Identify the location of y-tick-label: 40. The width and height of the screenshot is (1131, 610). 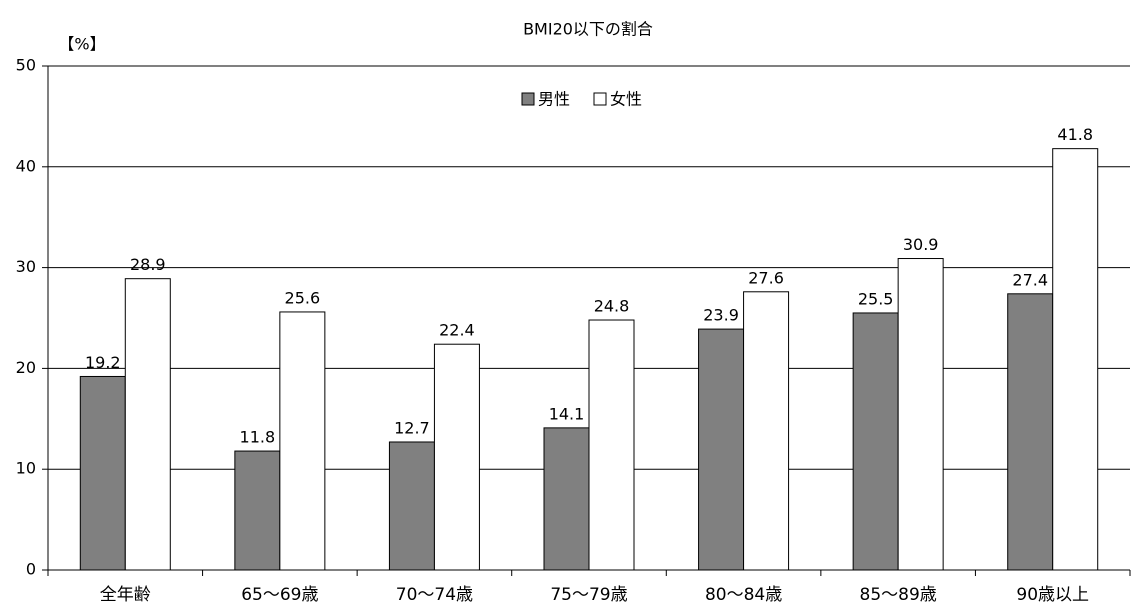
(26, 165).